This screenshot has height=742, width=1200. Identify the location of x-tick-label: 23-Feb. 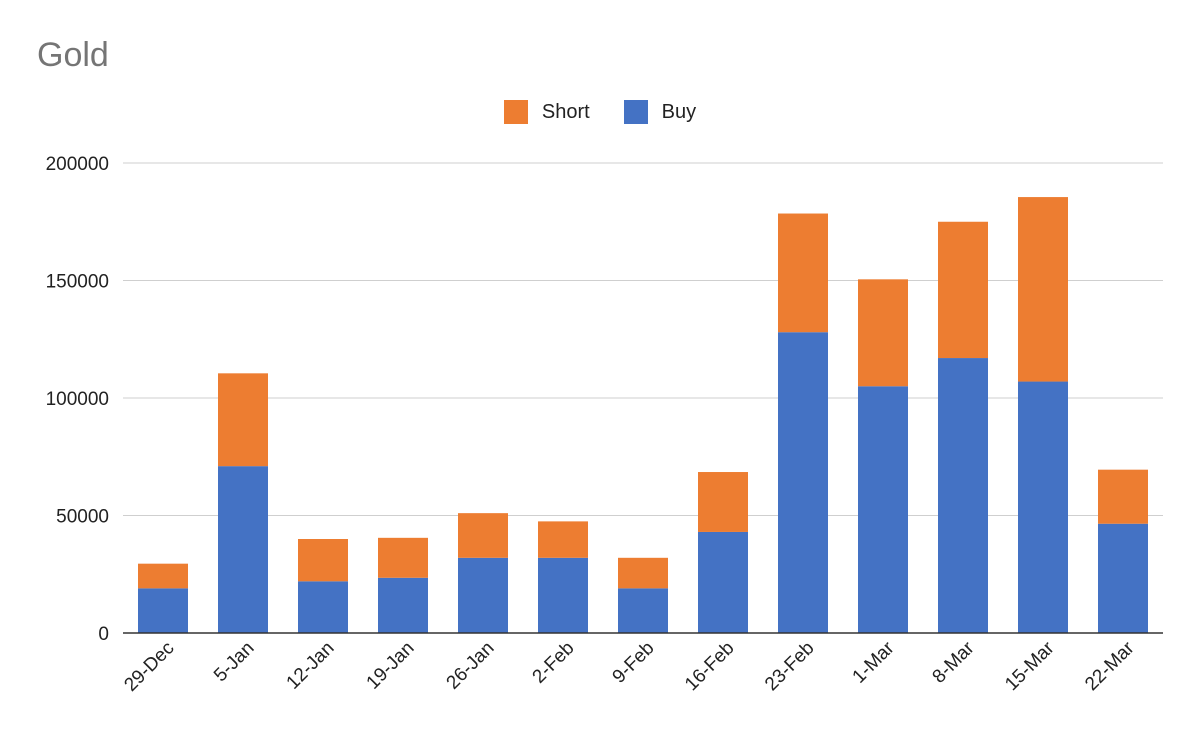
(789, 666).